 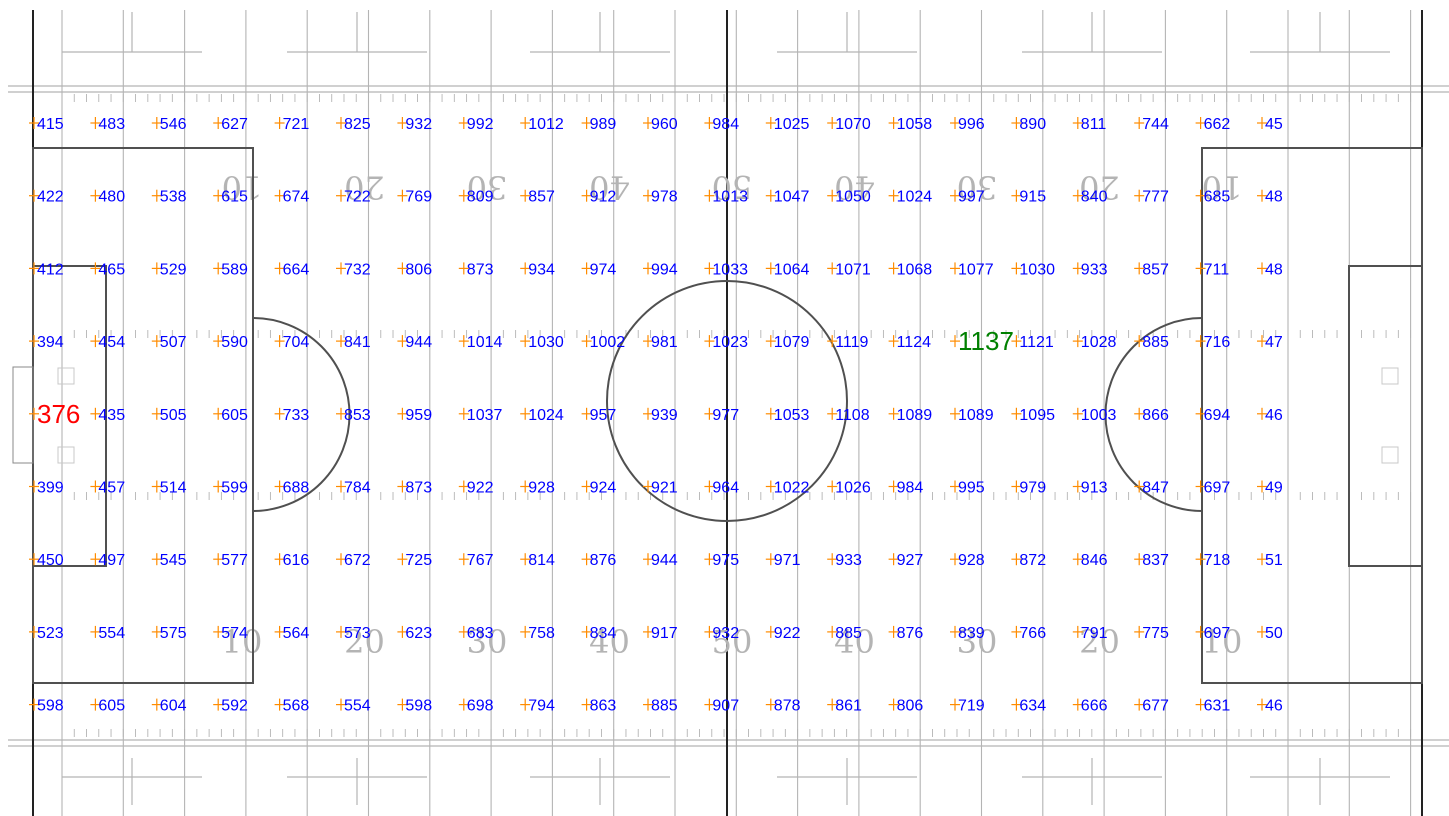 What do you see at coordinates (725, 124) in the screenshot?
I see `cell-value: 984` at bounding box center [725, 124].